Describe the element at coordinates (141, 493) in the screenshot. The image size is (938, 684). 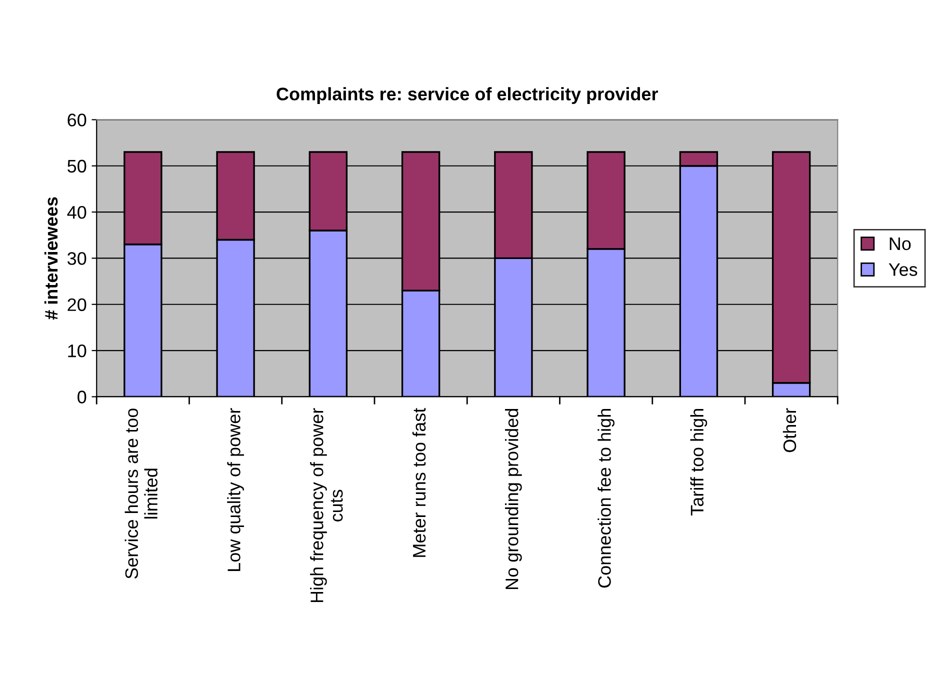
I see `x-tick-label: Service hours are too limited` at that location.